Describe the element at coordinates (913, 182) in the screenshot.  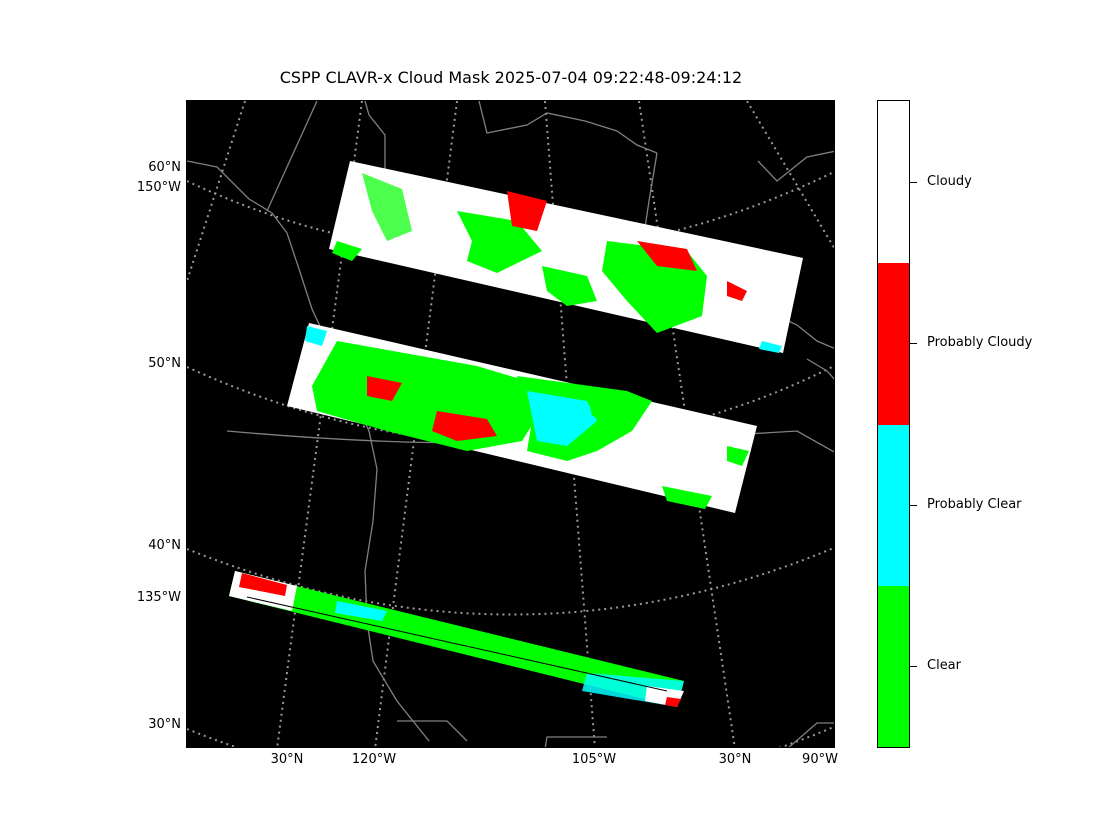
I see `colorbar-tick-cloudy` at that location.